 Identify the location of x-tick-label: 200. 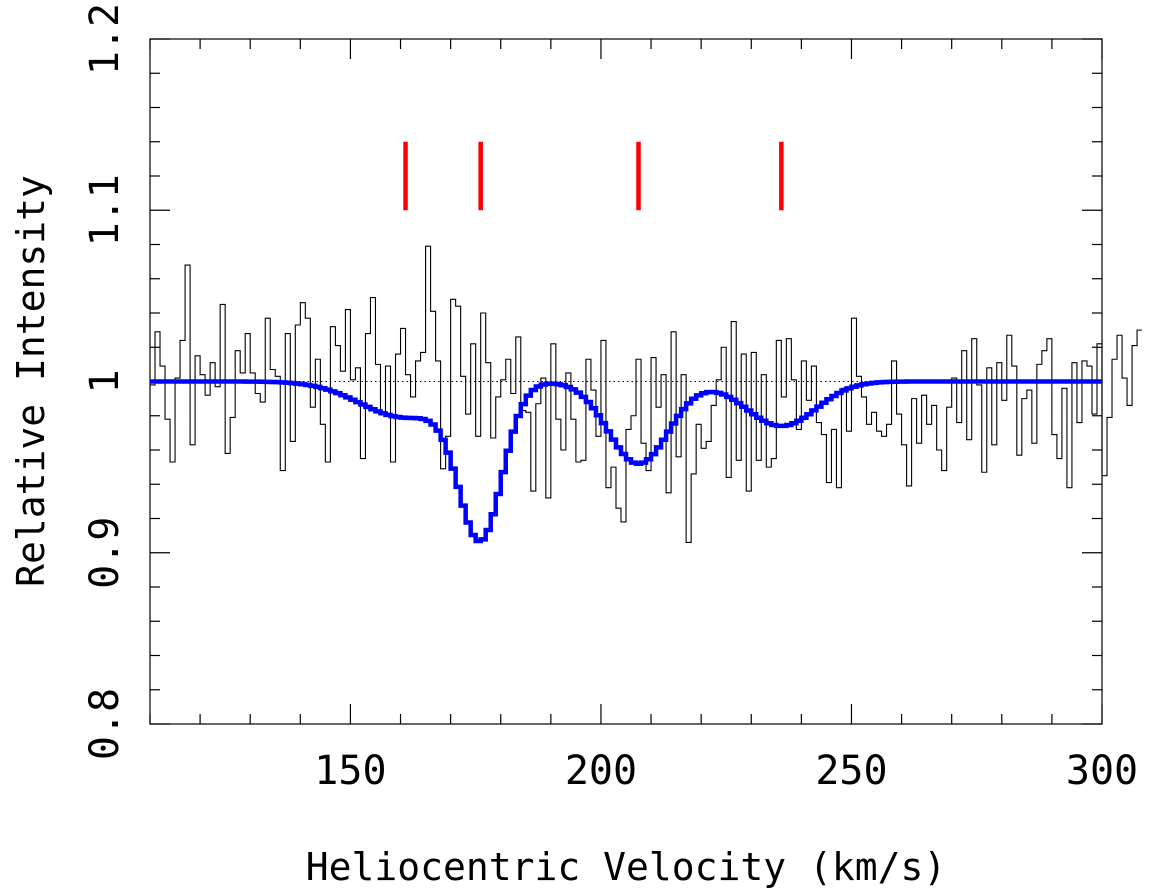
(601, 771).